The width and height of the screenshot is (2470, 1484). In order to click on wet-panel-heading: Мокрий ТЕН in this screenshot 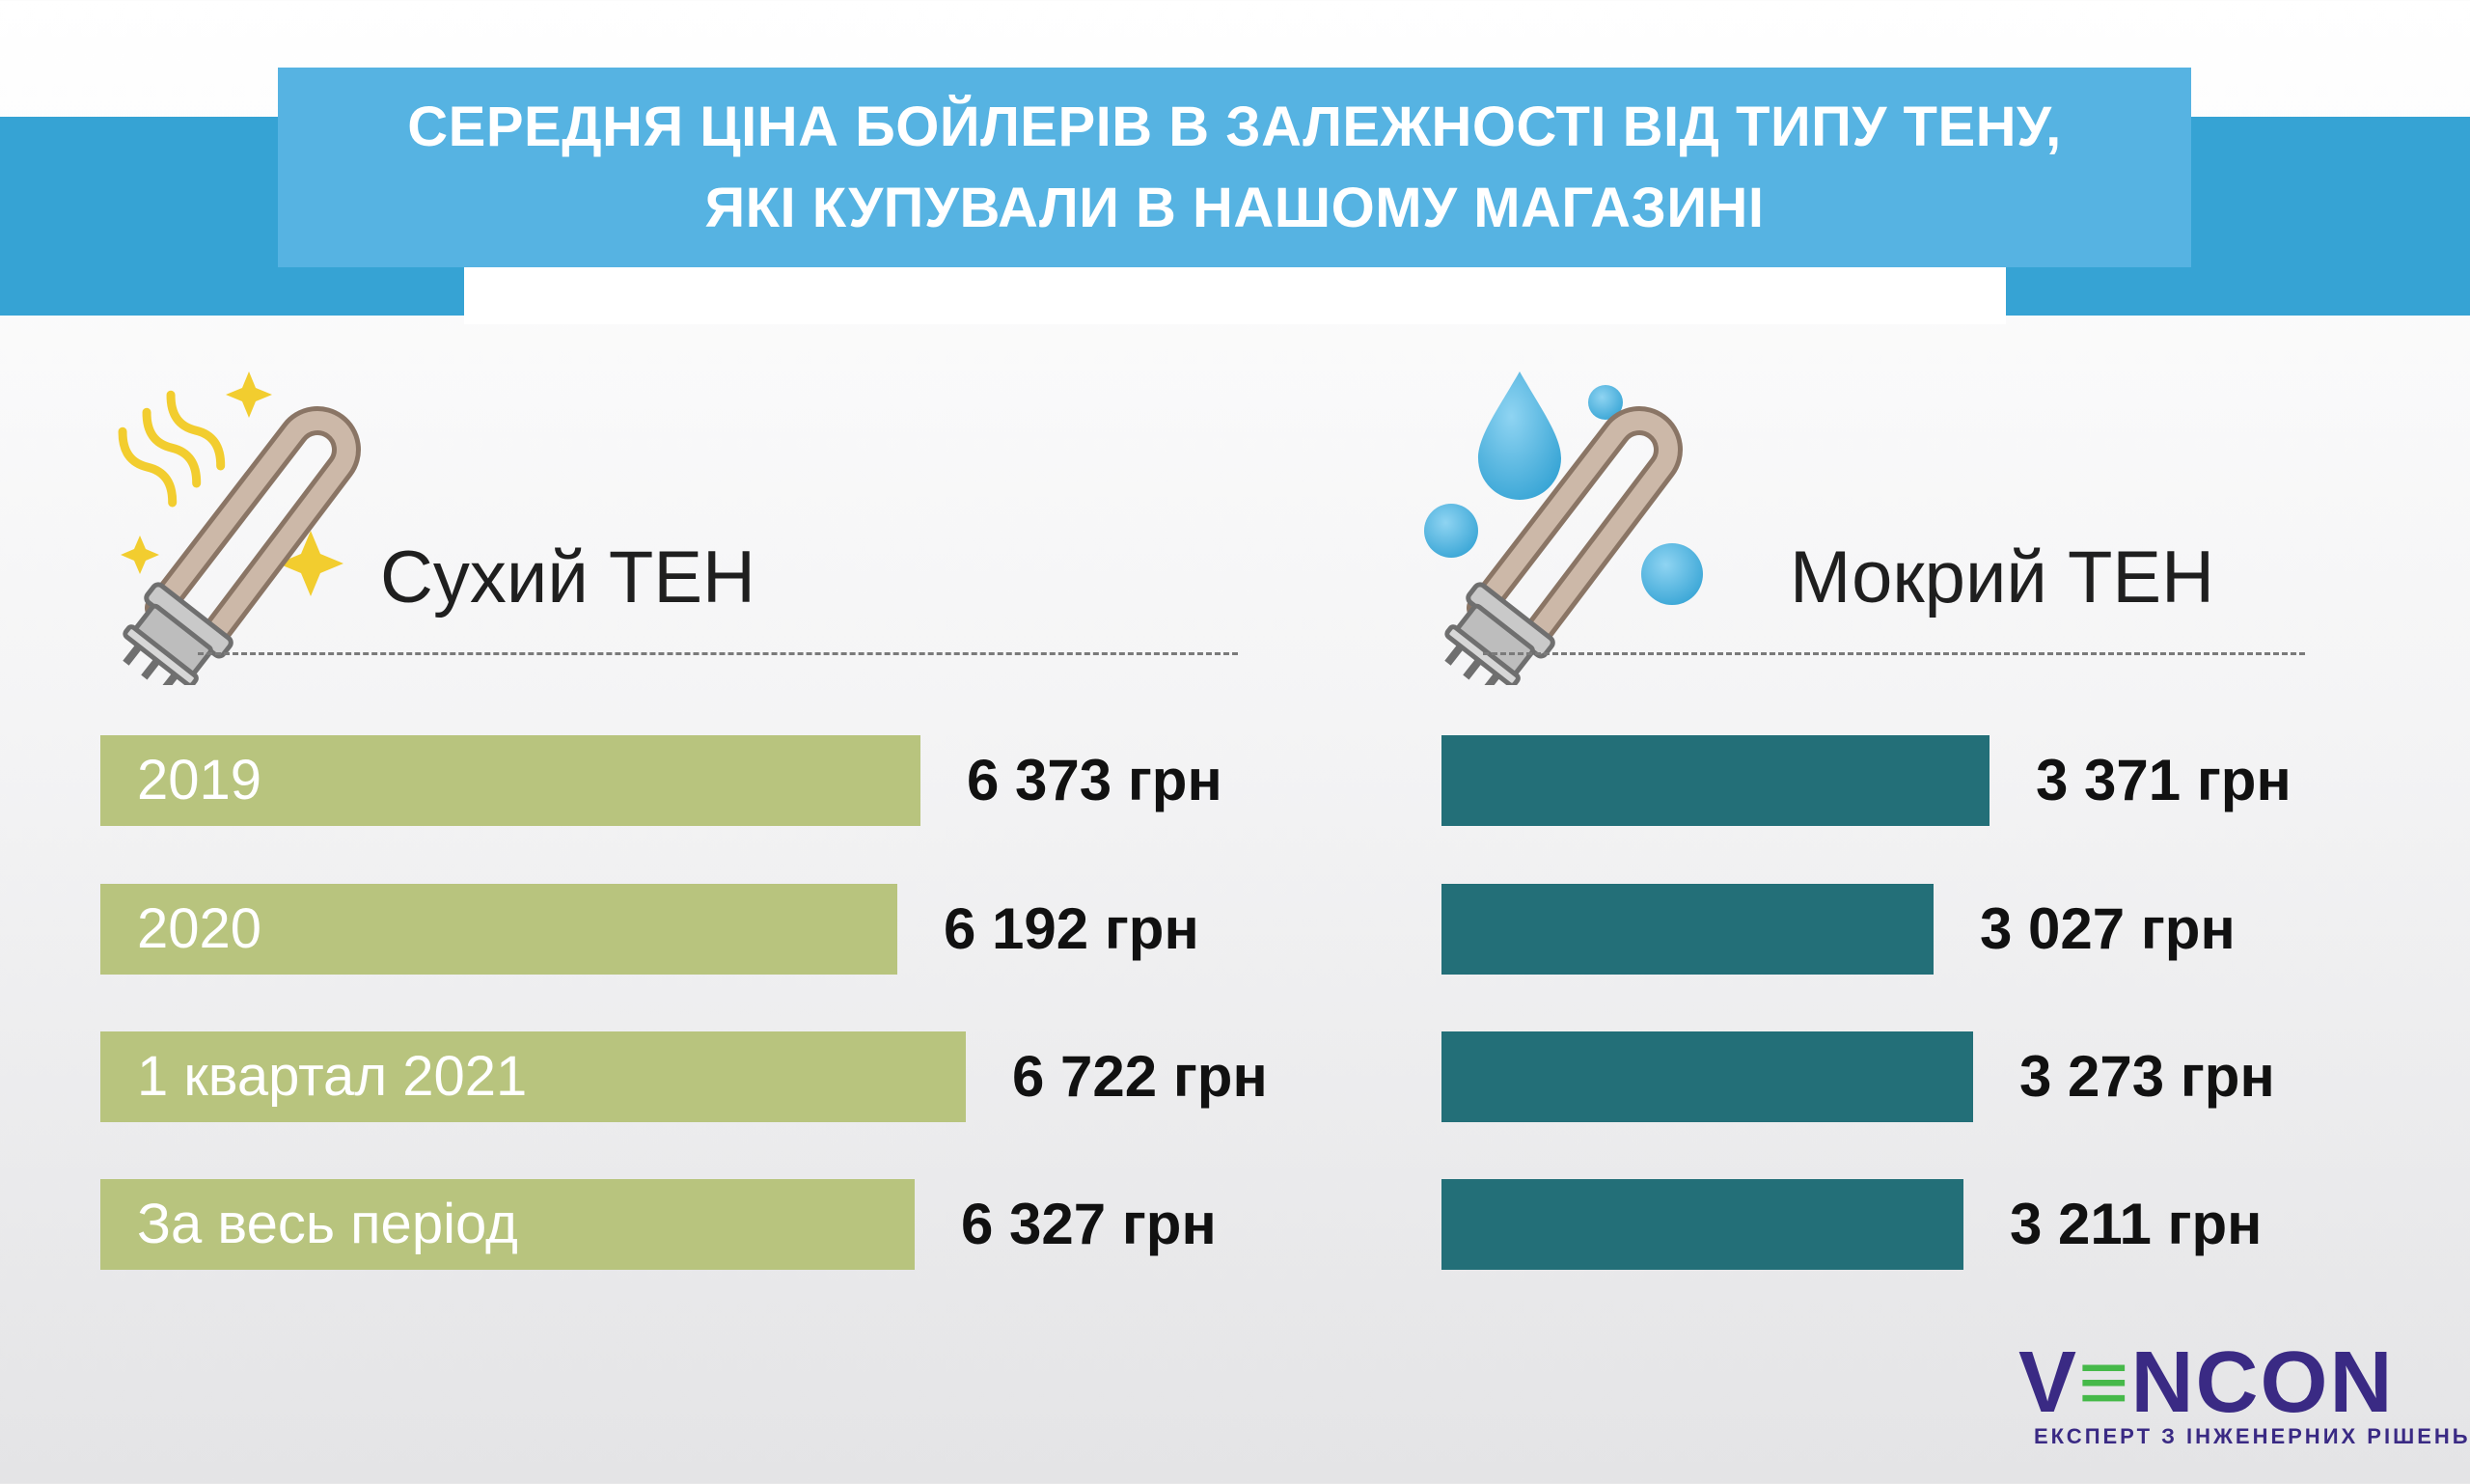, I will do `click(2002, 577)`.